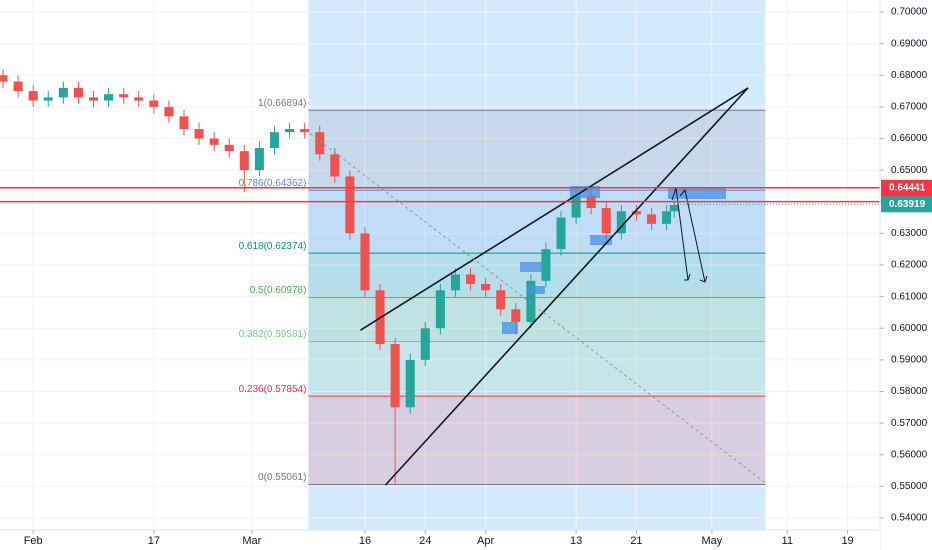  What do you see at coordinates (909, 265) in the screenshot?
I see `y-tick-label: 0.62000` at bounding box center [909, 265].